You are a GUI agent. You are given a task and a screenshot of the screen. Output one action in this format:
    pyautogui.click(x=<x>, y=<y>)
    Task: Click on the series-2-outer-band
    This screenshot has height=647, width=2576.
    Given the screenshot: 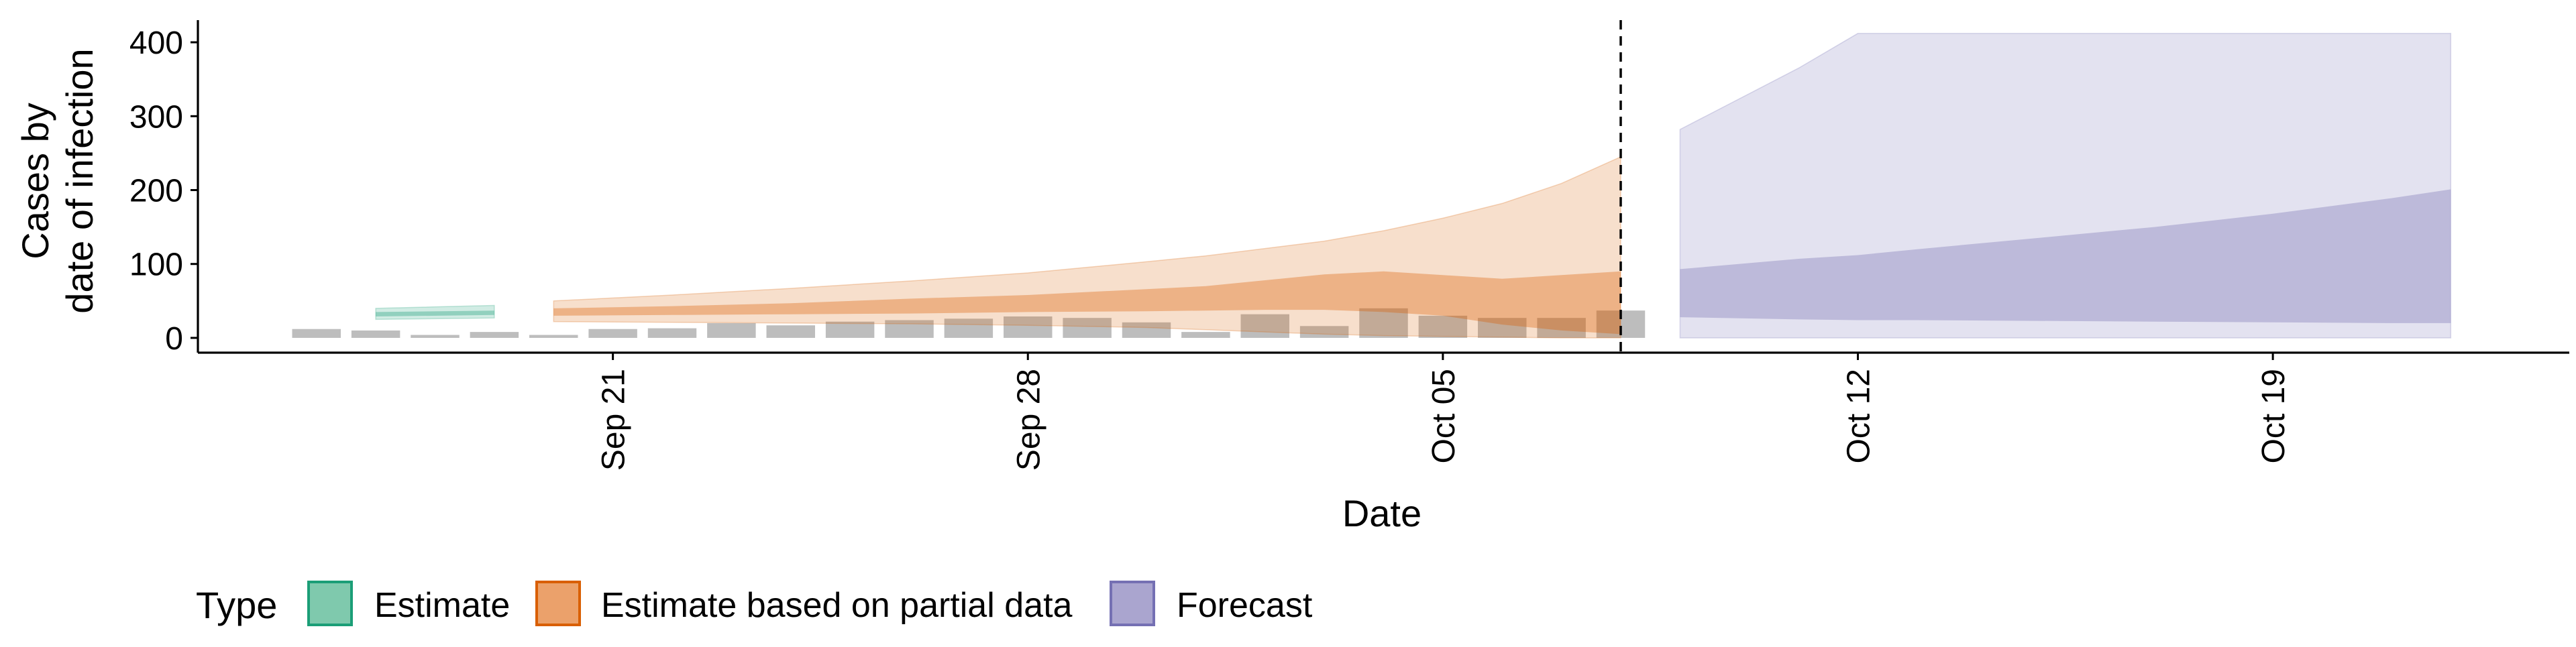 What is the action you would take?
    pyautogui.click(x=2065, y=186)
    